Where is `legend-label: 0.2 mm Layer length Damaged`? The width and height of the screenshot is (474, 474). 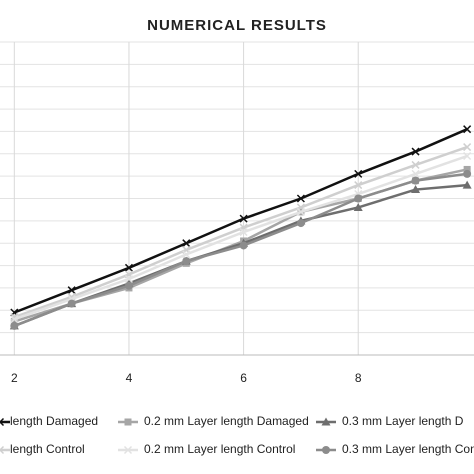
legend-label: 0.2 mm Layer length Damaged is located at coordinates (226, 421).